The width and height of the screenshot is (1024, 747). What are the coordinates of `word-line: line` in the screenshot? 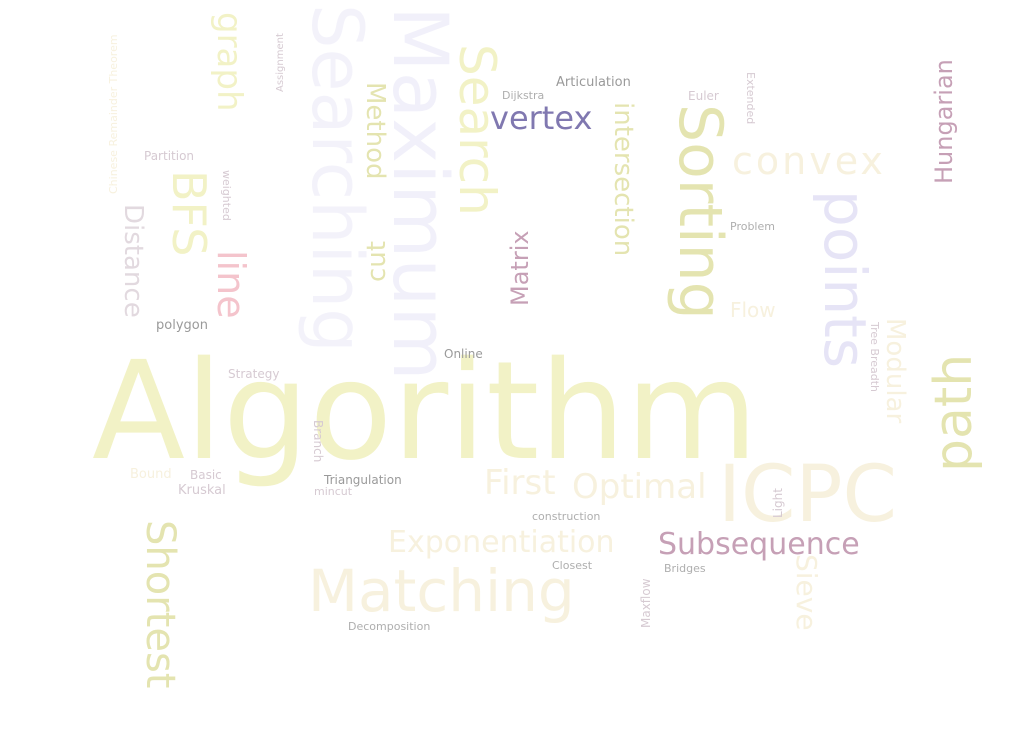 It's located at (231, 284).